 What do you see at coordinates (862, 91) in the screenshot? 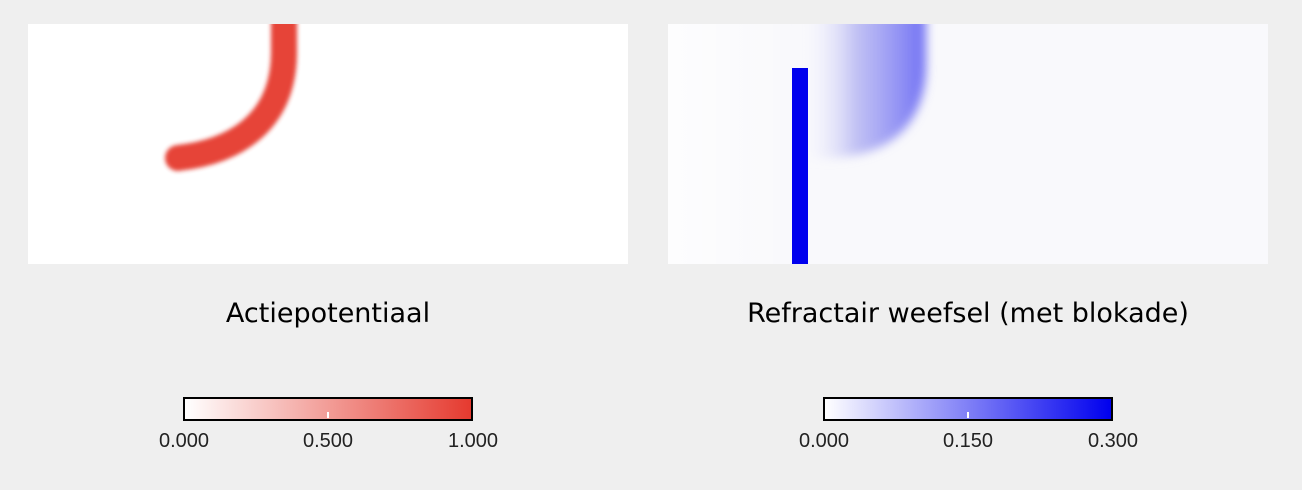
I see `refractory-region` at bounding box center [862, 91].